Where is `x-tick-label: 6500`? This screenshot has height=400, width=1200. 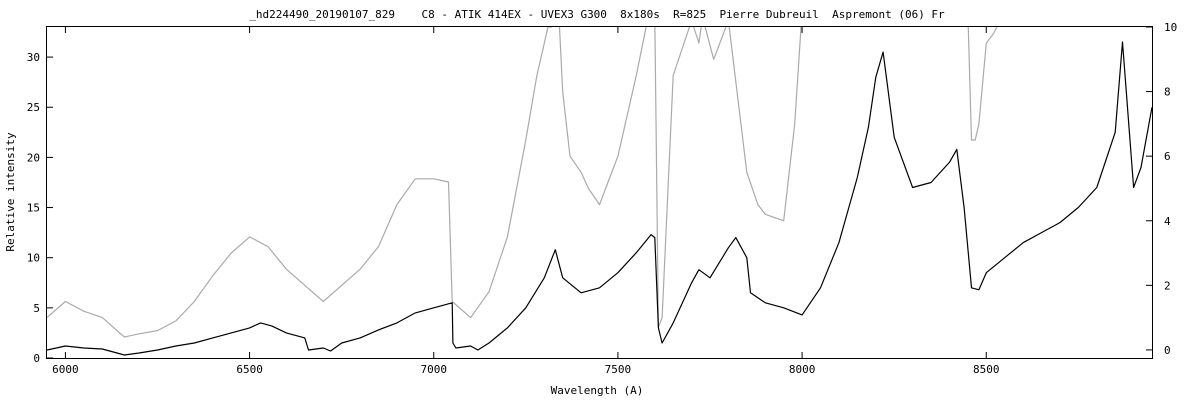
x-tick-label: 6500 is located at coordinates (249, 369).